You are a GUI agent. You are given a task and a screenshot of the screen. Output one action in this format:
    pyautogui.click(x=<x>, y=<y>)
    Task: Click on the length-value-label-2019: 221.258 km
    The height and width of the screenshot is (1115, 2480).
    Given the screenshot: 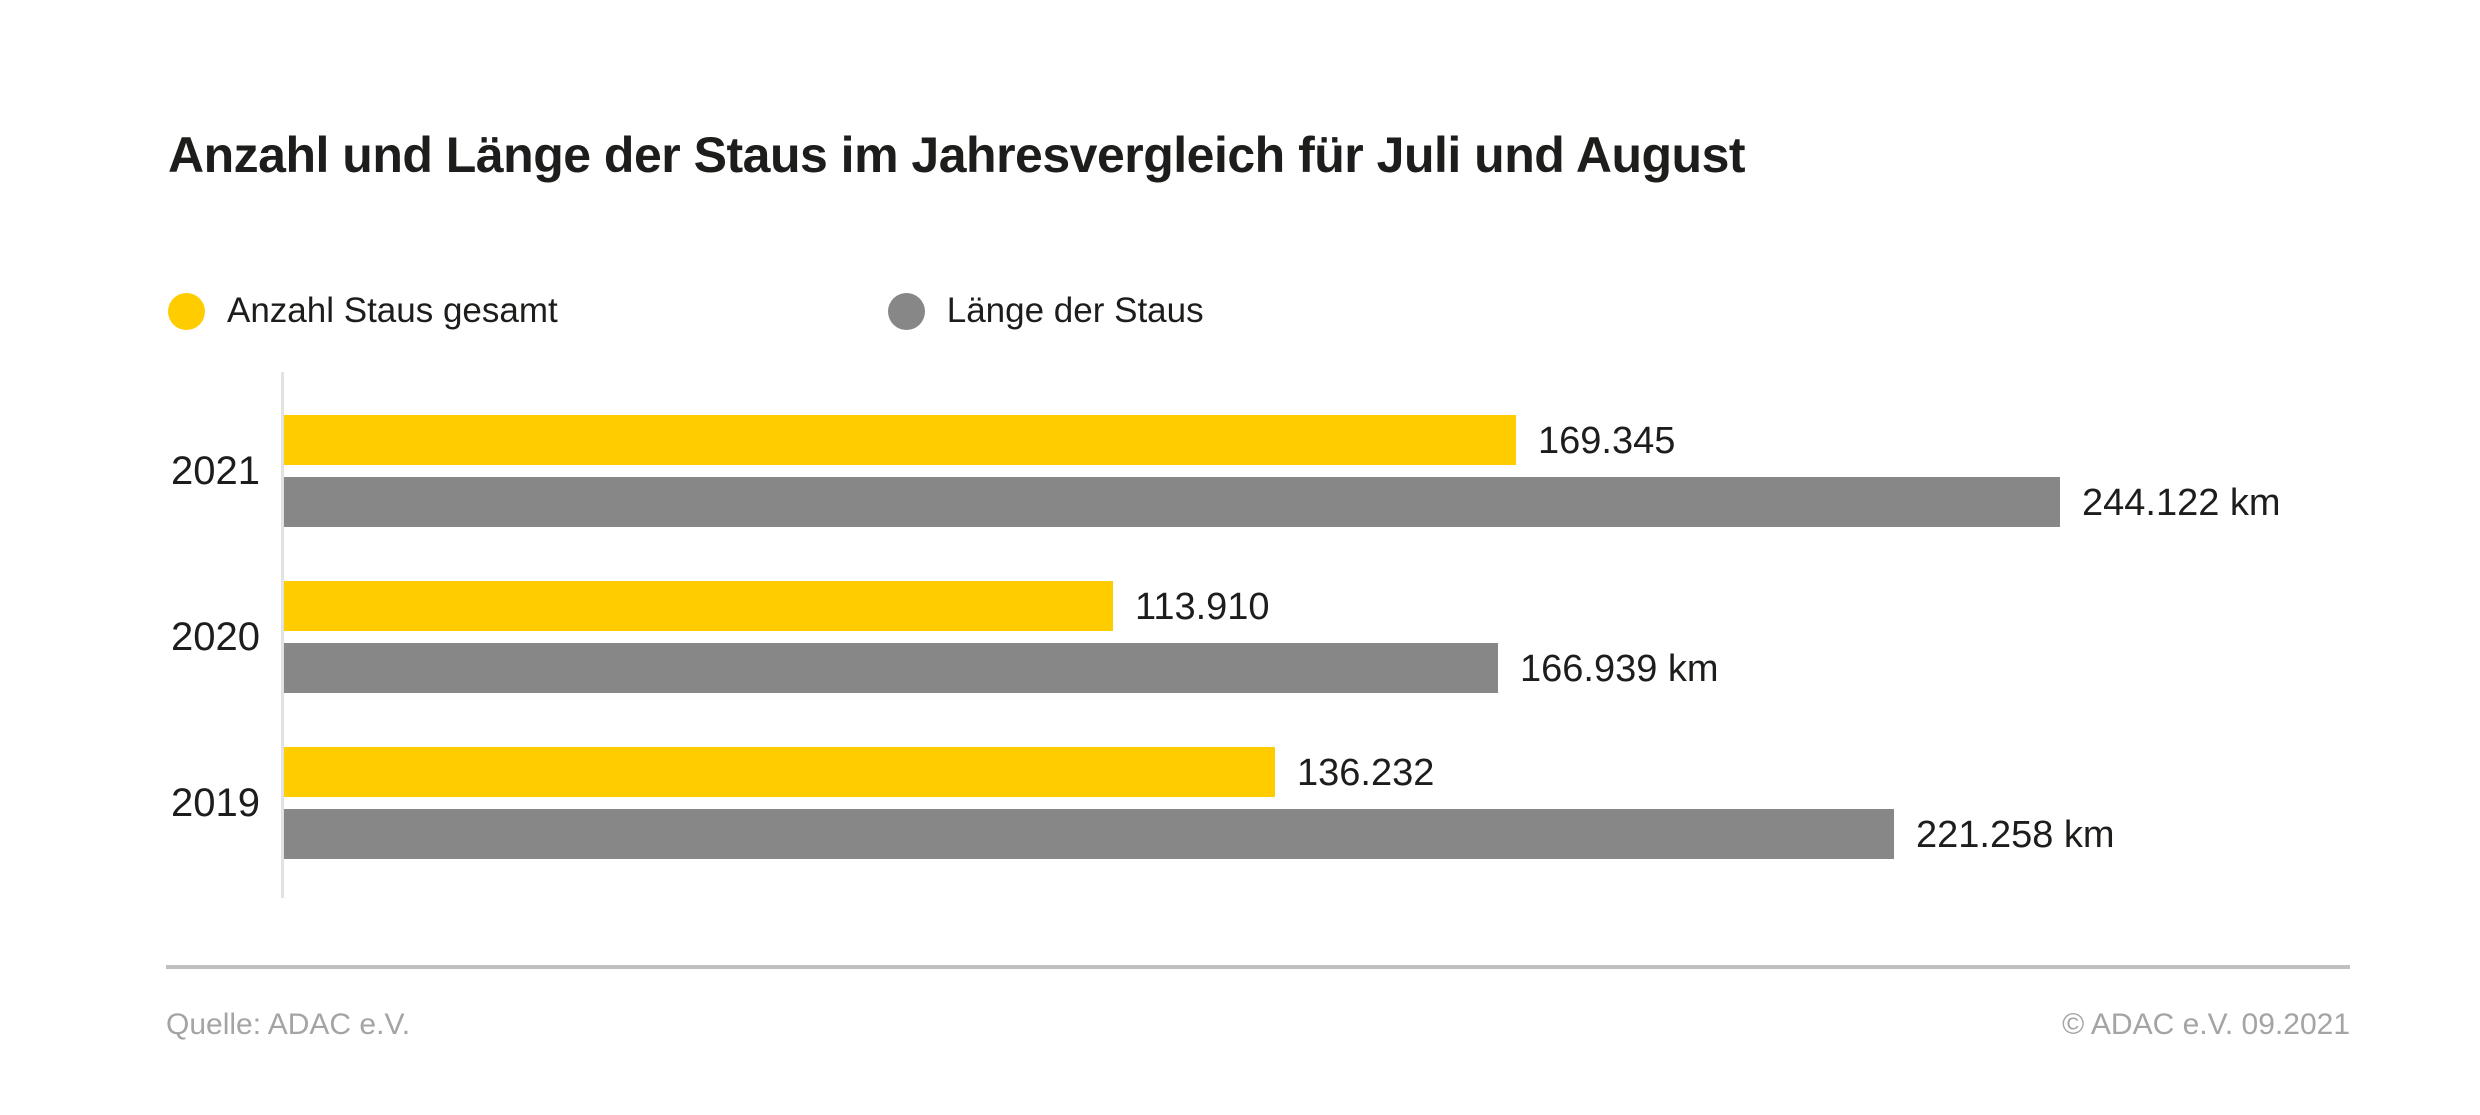 What is the action you would take?
    pyautogui.click(x=2015, y=835)
    